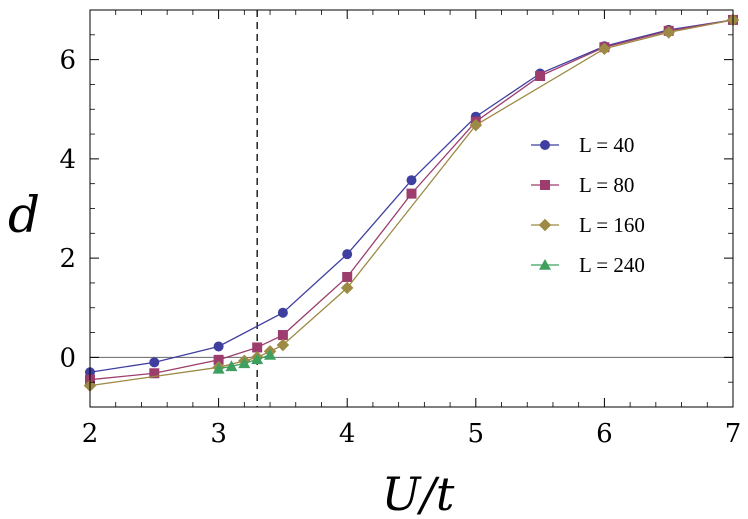 This screenshot has height=519, width=748. What do you see at coordinates (418, 493) in the screenshot?
I see `x-axis-label: U/t` at bounding box center [418, 493].